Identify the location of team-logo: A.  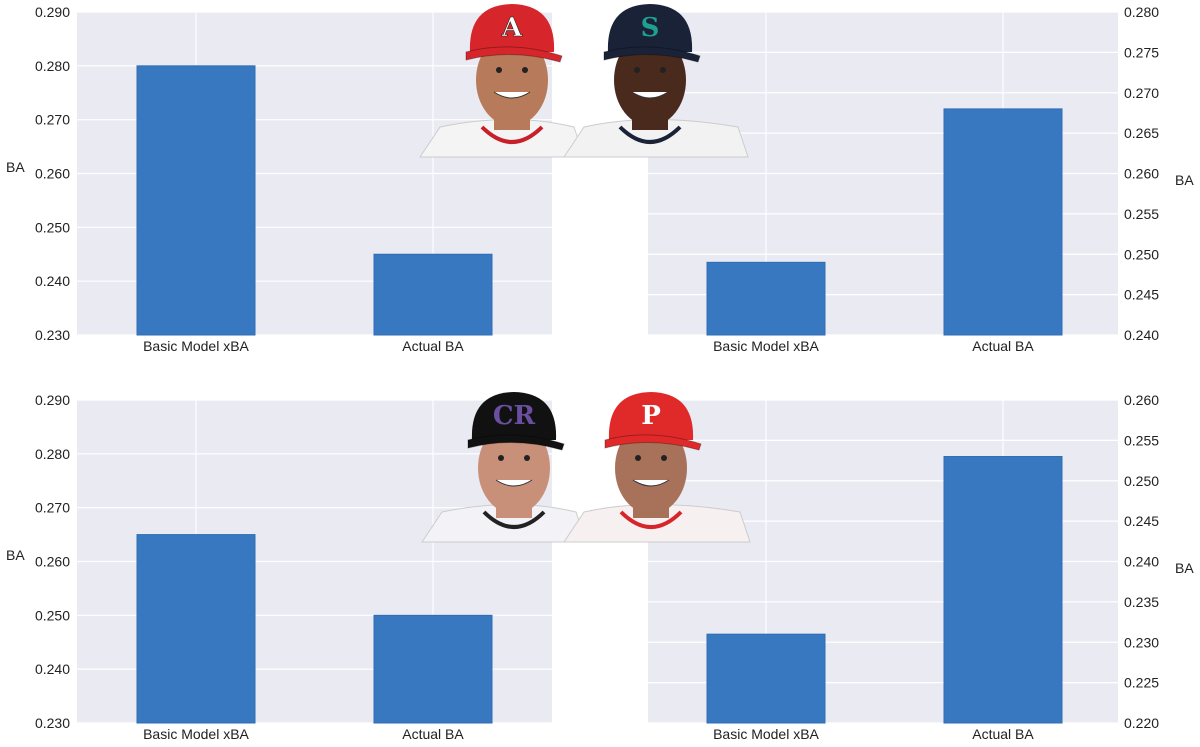
(512, 28).